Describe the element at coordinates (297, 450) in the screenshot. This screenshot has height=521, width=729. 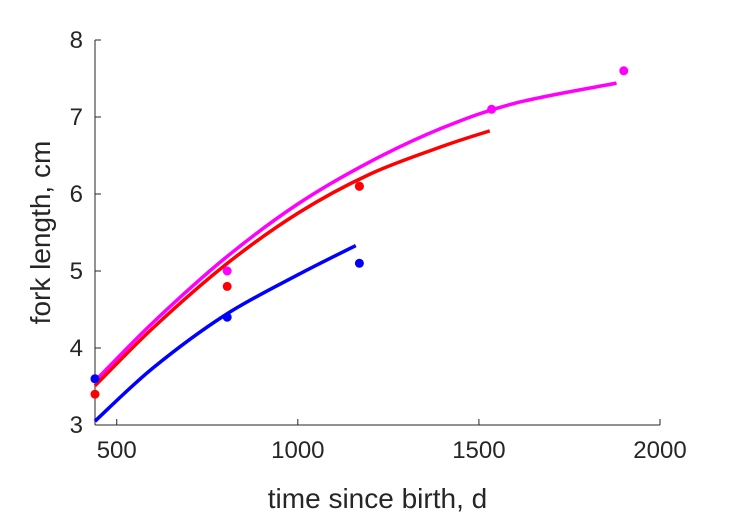
I see `x-tick-label: 1000` at that location.